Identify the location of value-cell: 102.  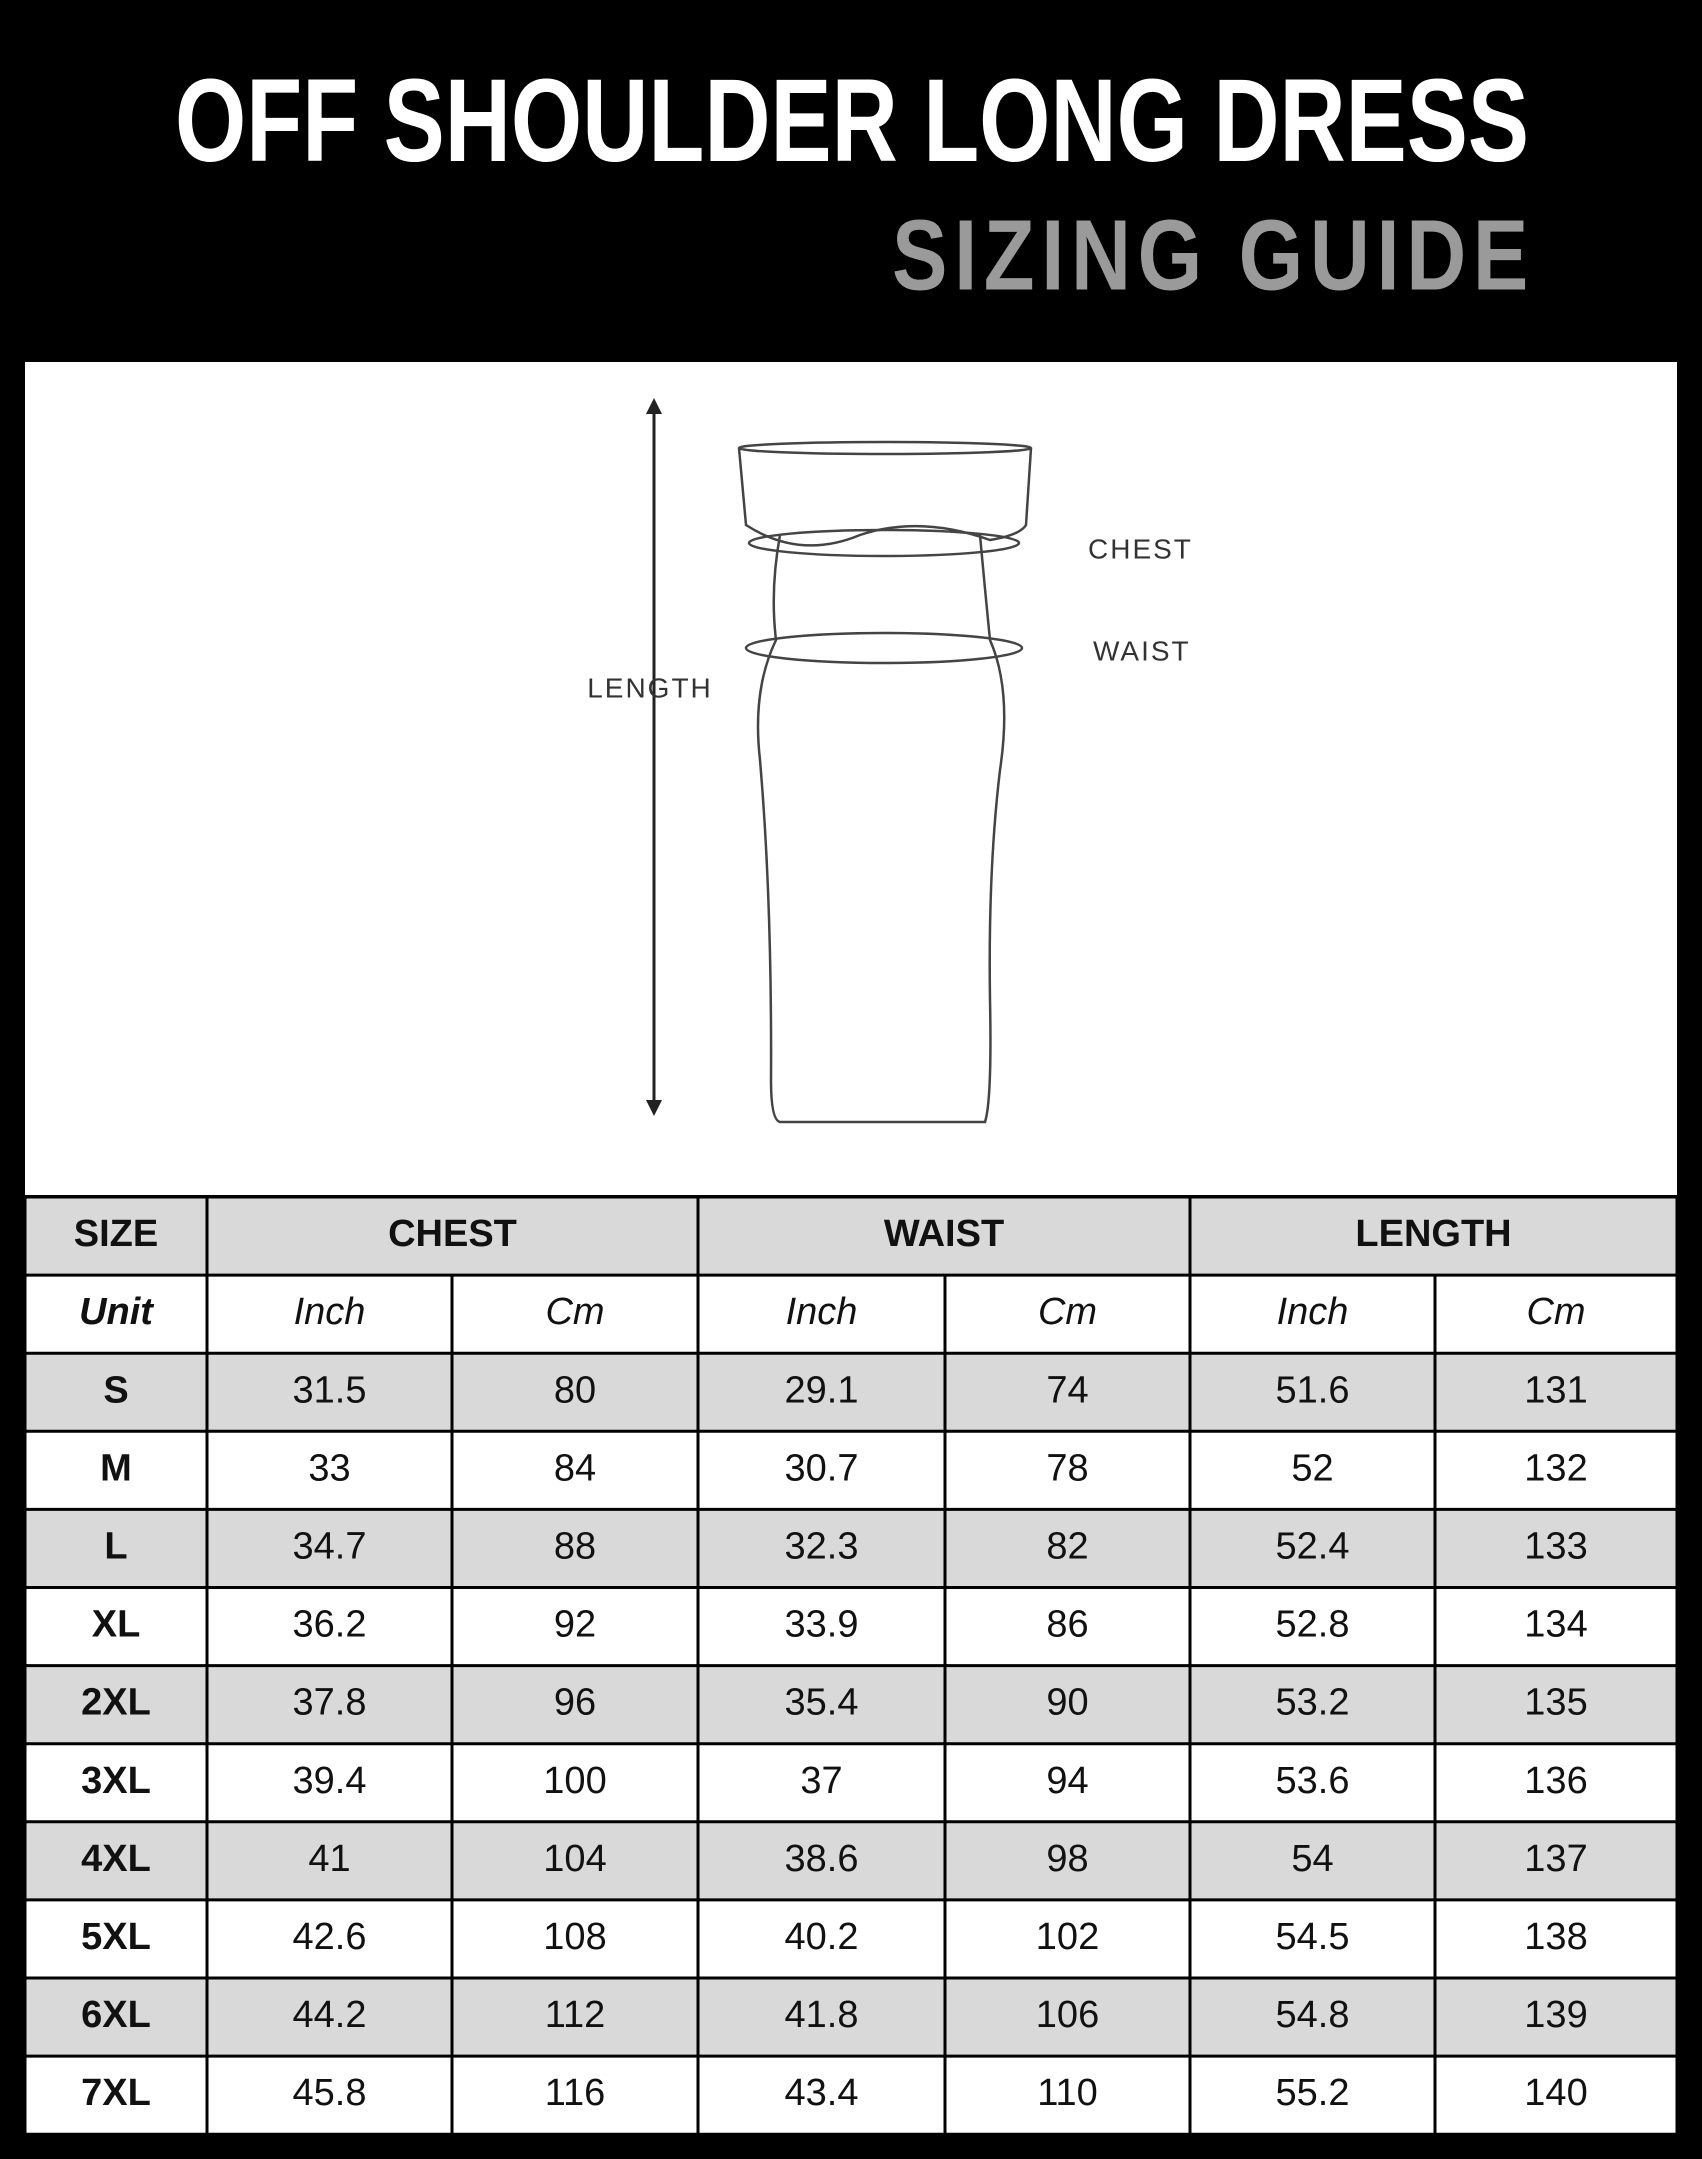
(1067, 1937).